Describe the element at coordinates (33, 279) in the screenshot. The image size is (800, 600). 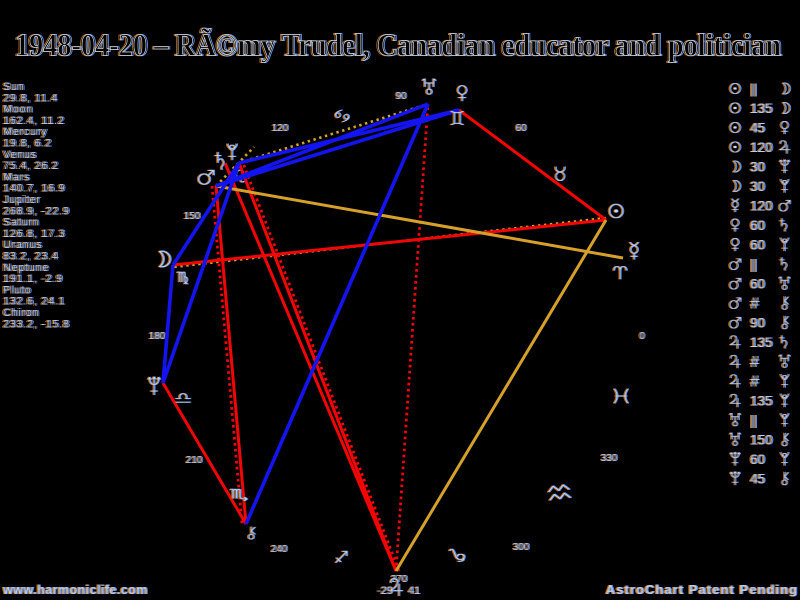
I see `svg-text: 191.1, -2.9` at that location.